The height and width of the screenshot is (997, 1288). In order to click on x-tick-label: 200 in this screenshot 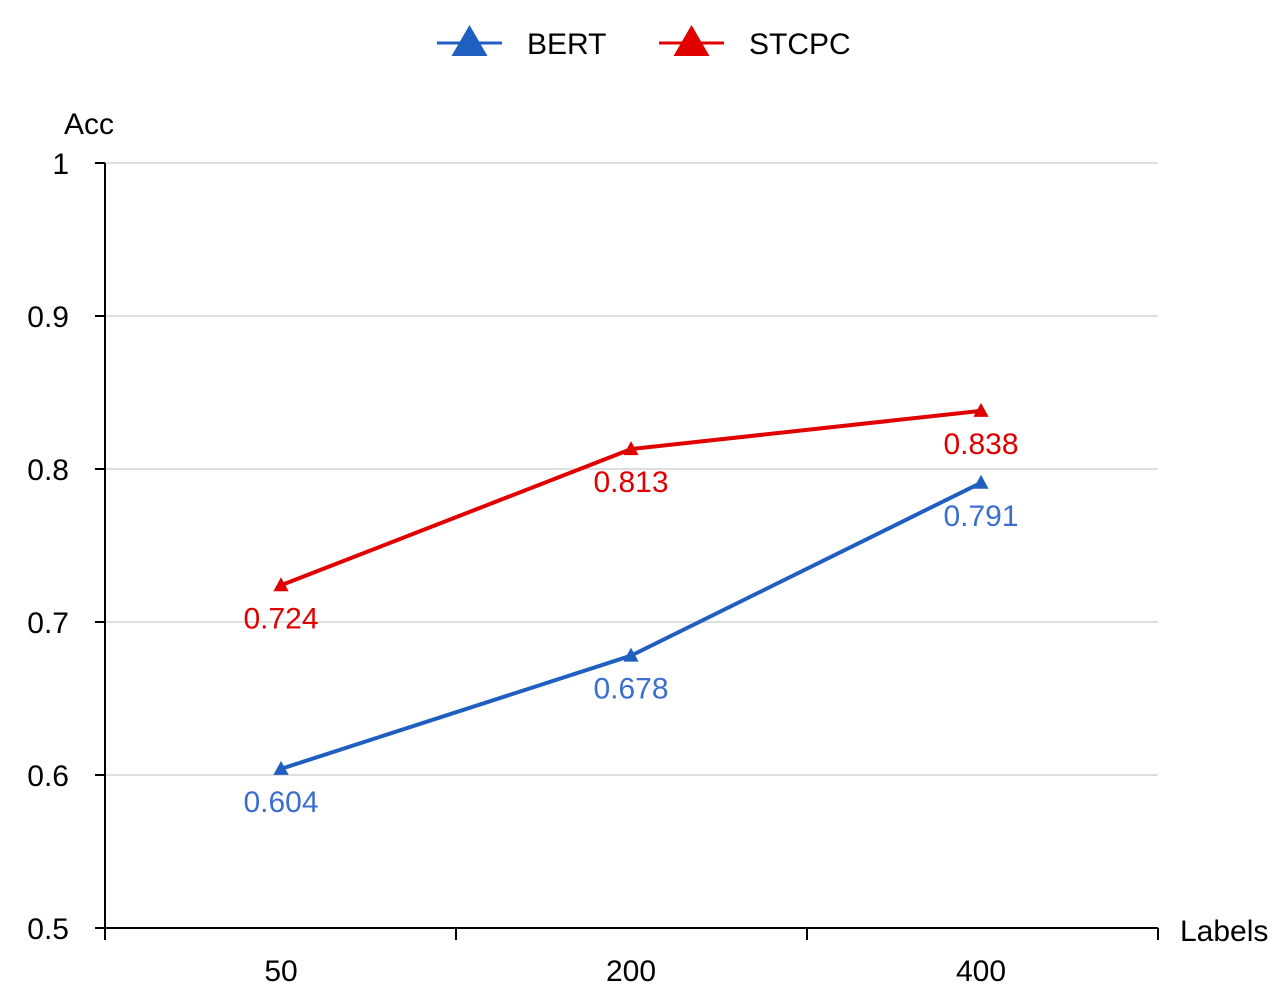, I will do `click(631, 971)`.